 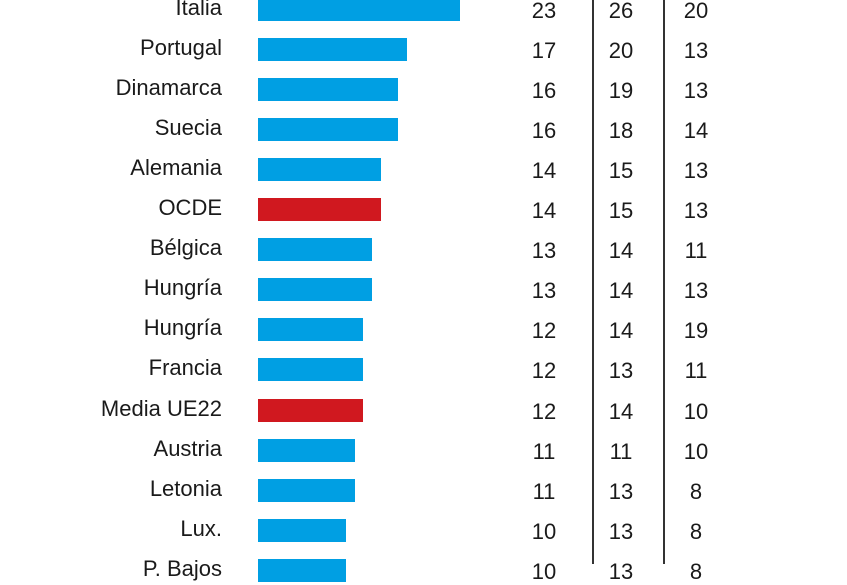 What do you see at coordinates (185, 248) in the screenshot?
I see `category-label: Bélgica` at bounding box center [185, 248].